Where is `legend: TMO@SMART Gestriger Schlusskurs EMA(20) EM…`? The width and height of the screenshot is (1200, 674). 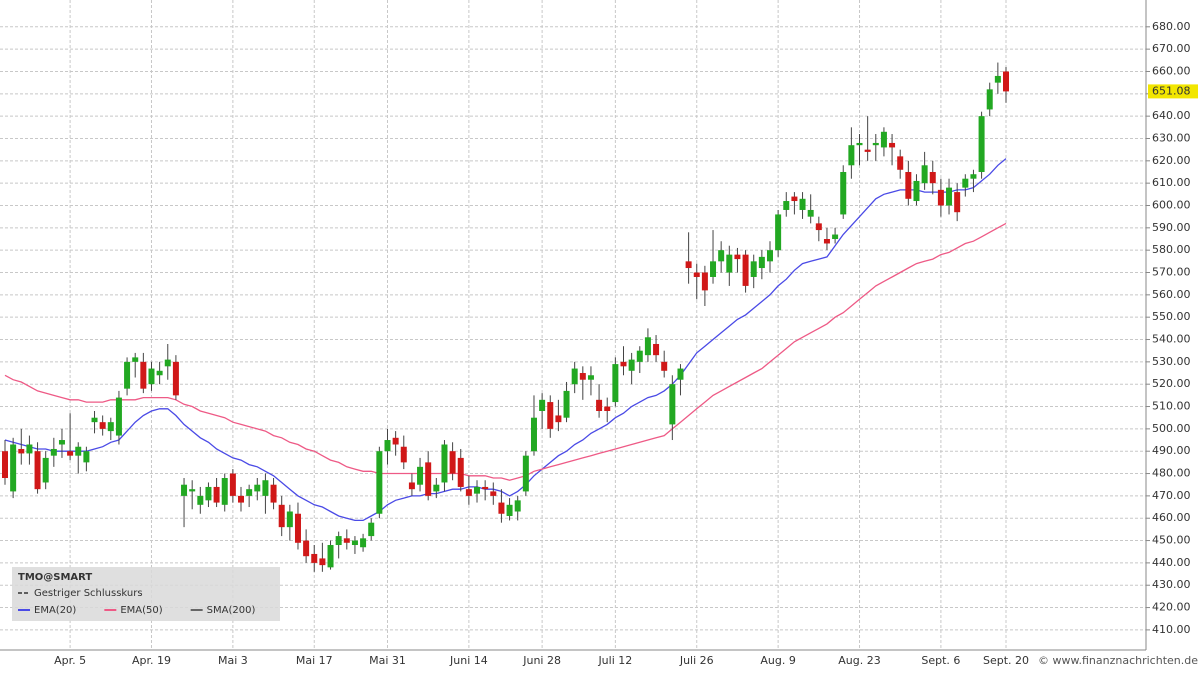 legend: TMO@SMART Gestriger Schlusskurs EMA(20) EM… is located at coordinates (146, 594).